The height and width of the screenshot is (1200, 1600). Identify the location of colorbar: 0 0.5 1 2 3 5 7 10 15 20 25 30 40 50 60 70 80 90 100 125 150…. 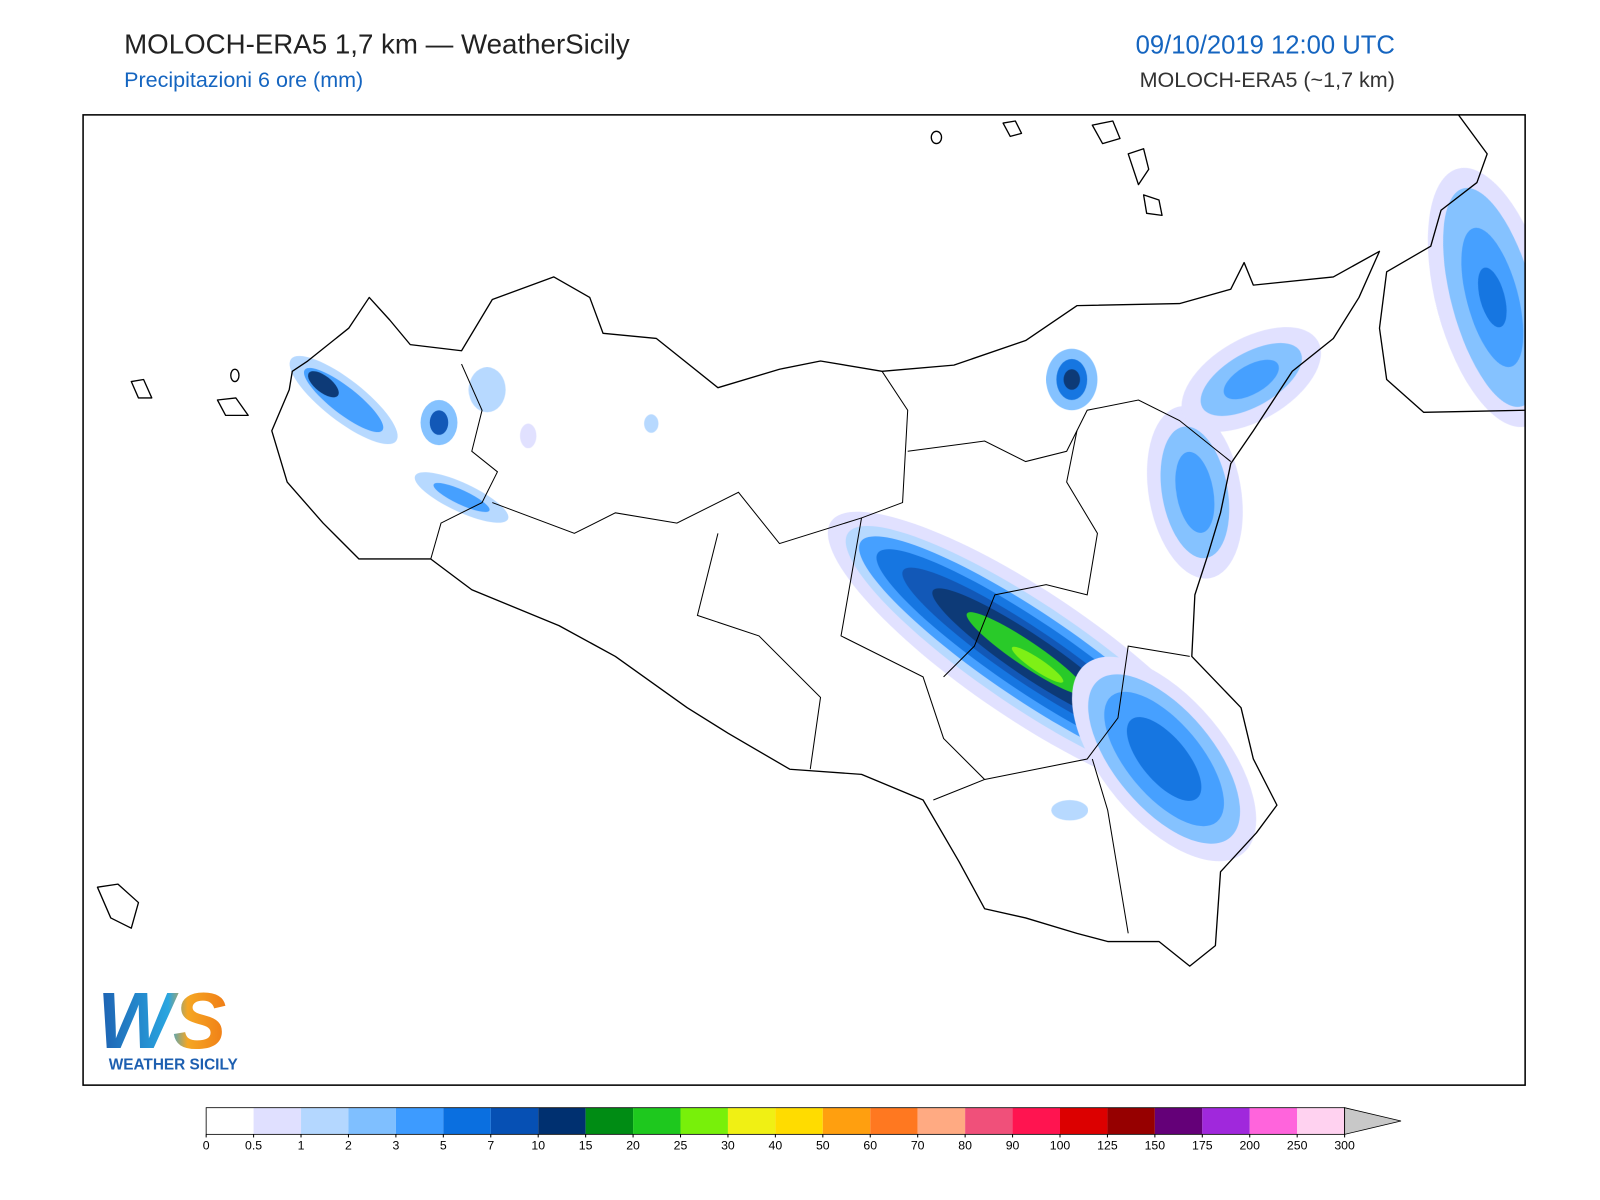
(802, 1130).